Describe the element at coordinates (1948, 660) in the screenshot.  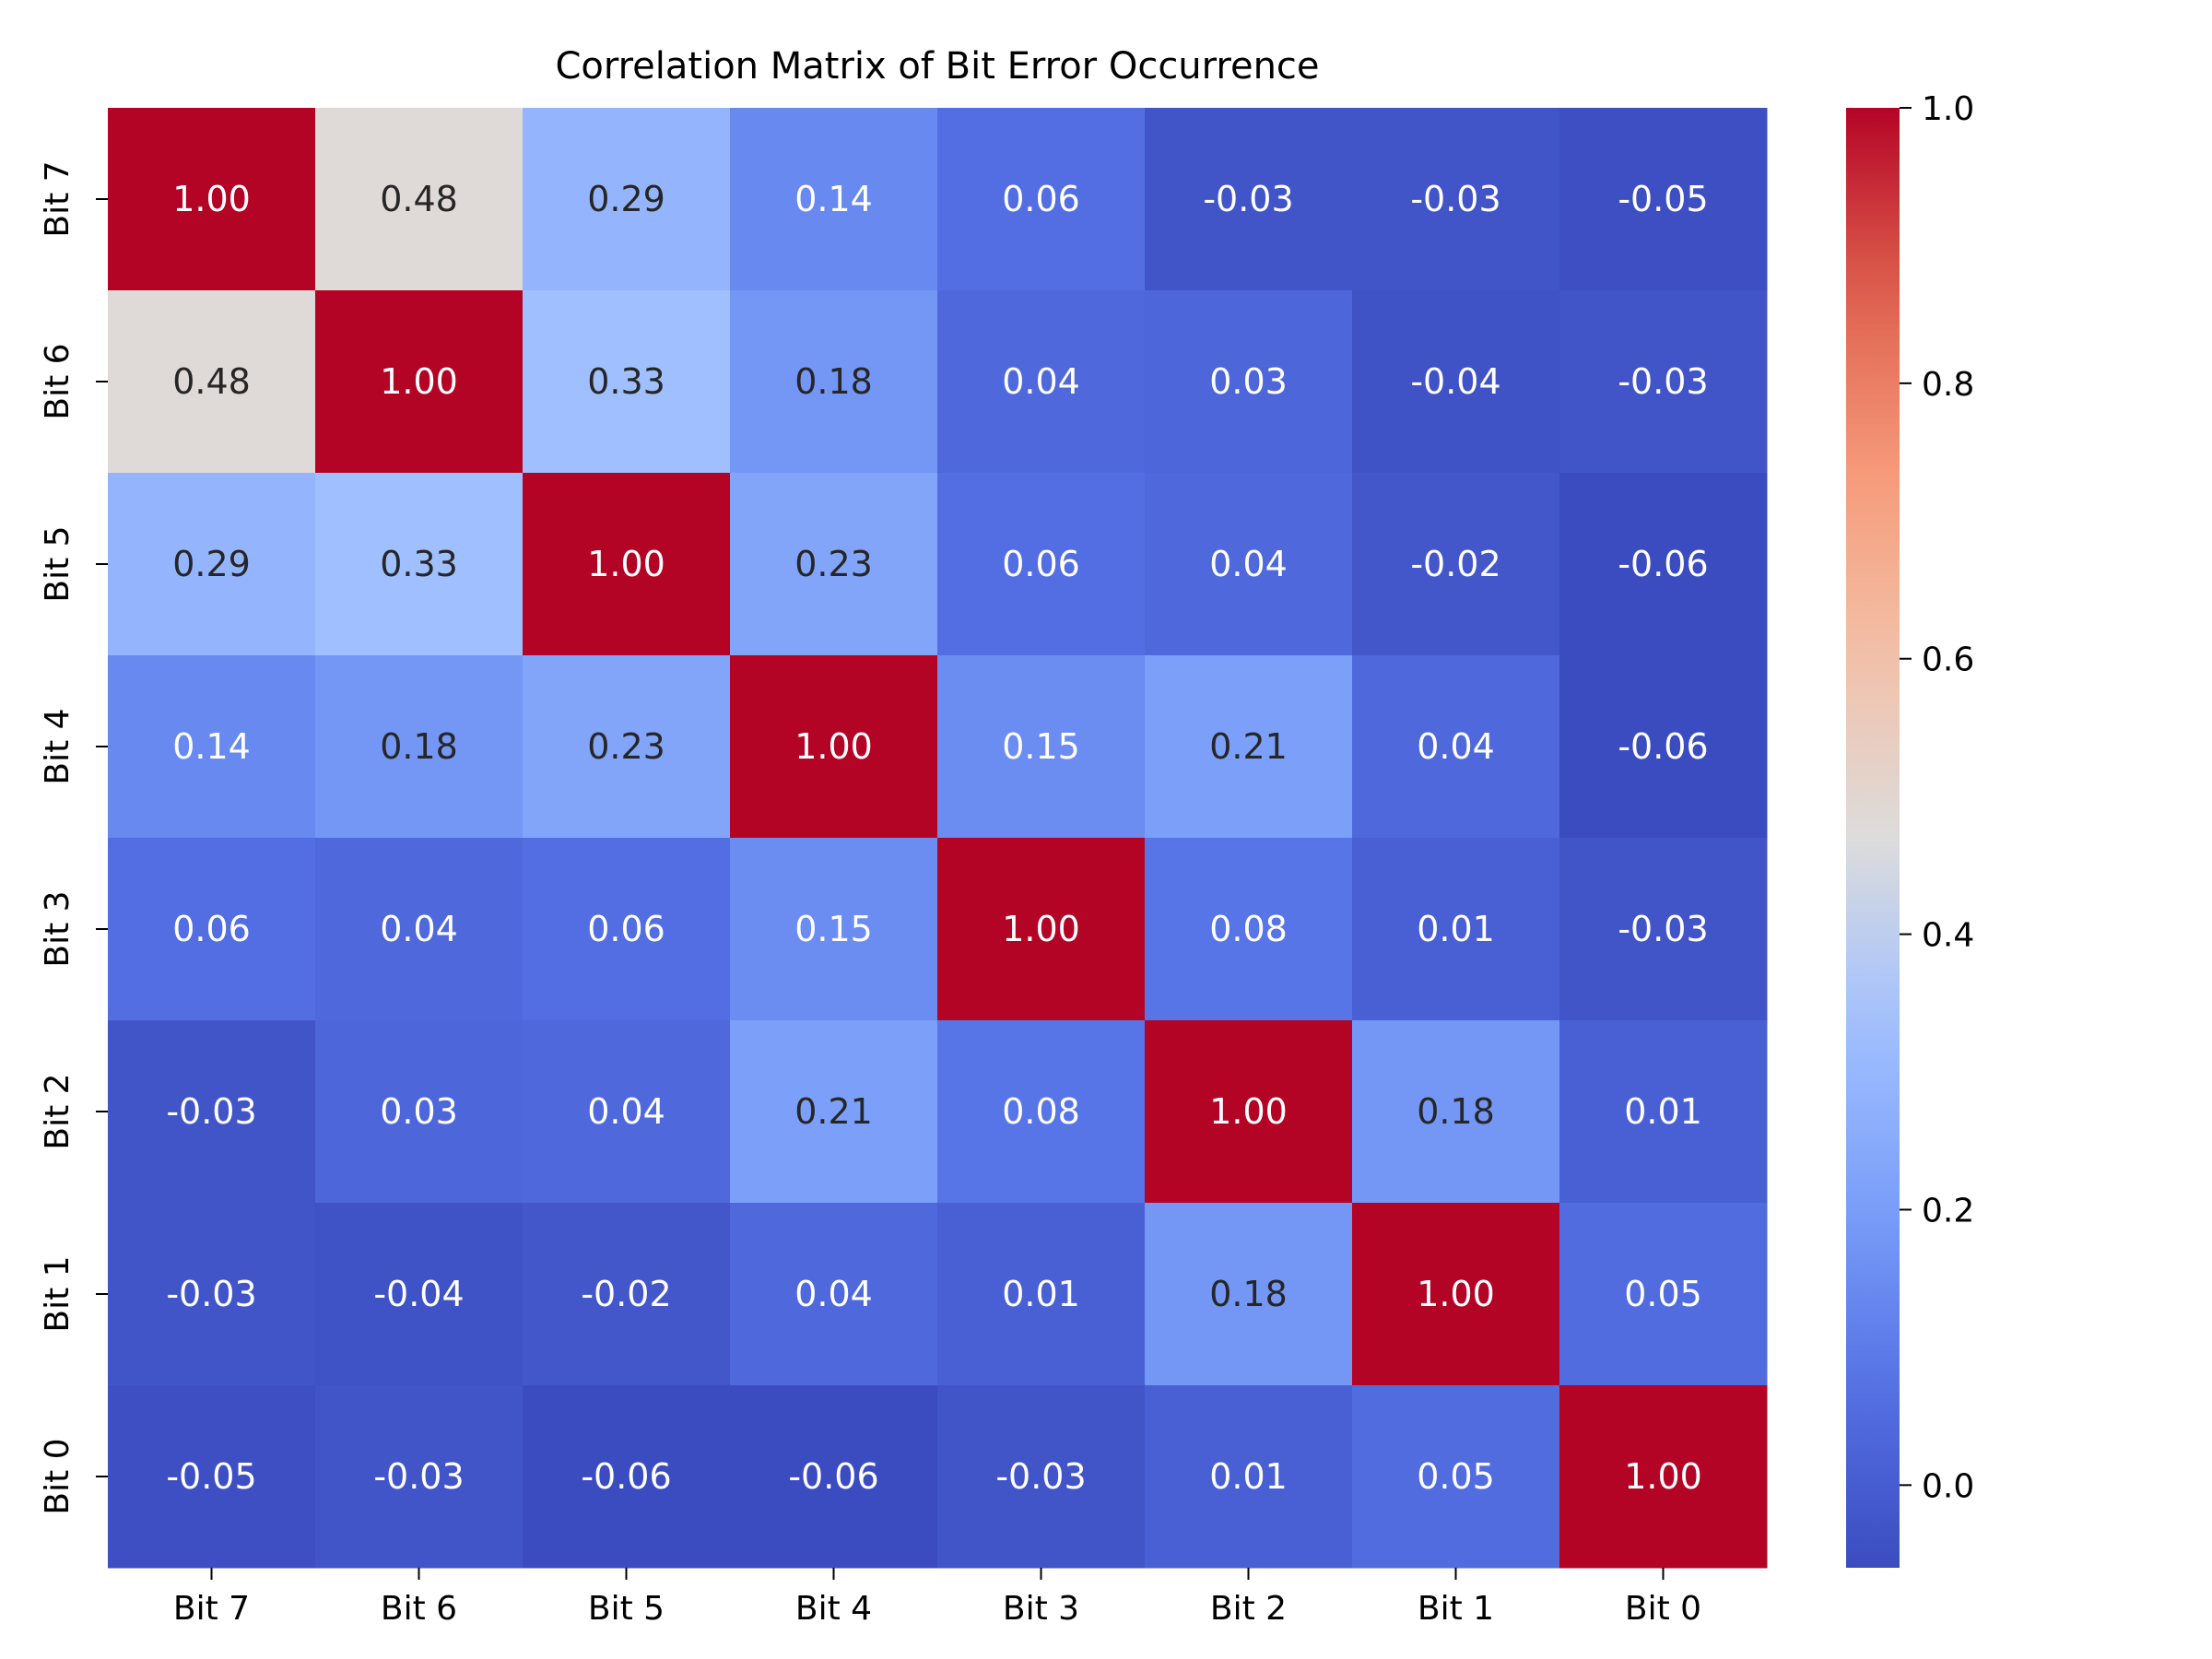
I see `colorbar-tick-label: 0.6` at that location.